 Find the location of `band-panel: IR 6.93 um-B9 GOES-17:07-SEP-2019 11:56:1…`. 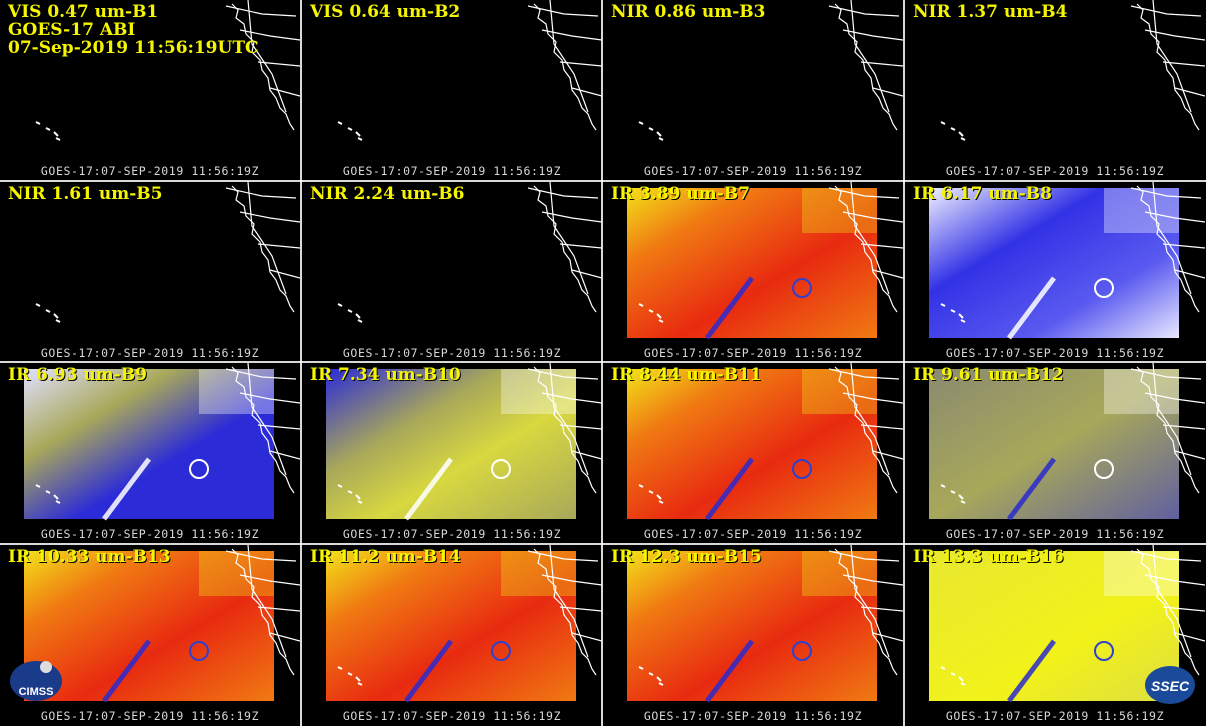

band-panel: IR 6.93 um-B9 GOES-17:07-SEP-2019 11:56:1… is located at coordinates (150, 453).